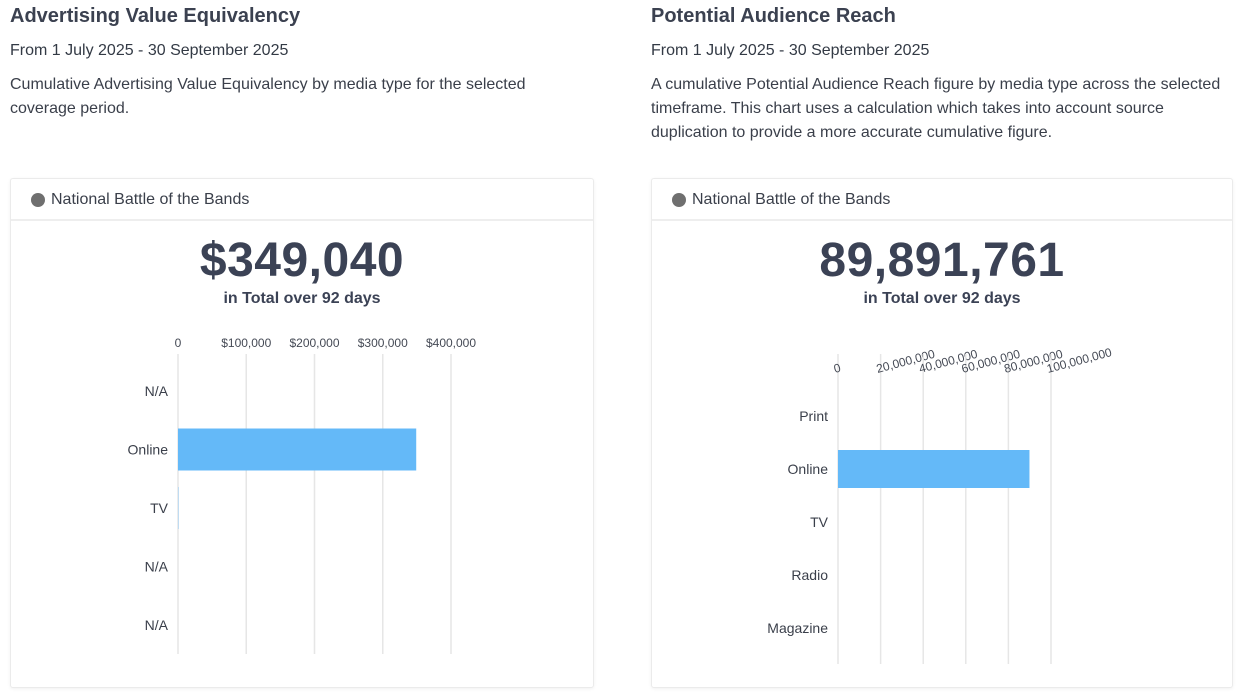 The width and height of the screenshot is (1238, 697). What do you see at coordinates (773, 16) in the screenshot?
I see `reach-title: Potential Audience Reach` at bounding box center [773, 16].